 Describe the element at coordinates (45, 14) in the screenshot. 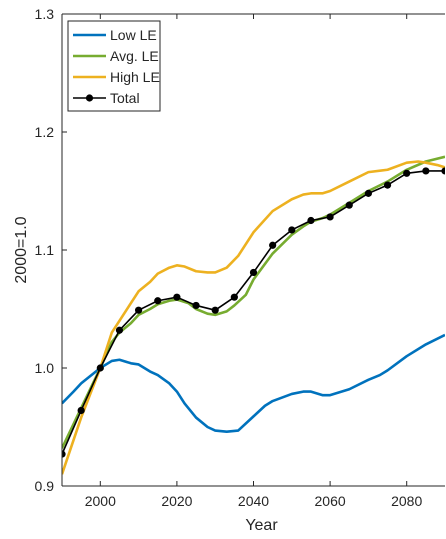

I see `y-tick-label: 1.3` at that location.